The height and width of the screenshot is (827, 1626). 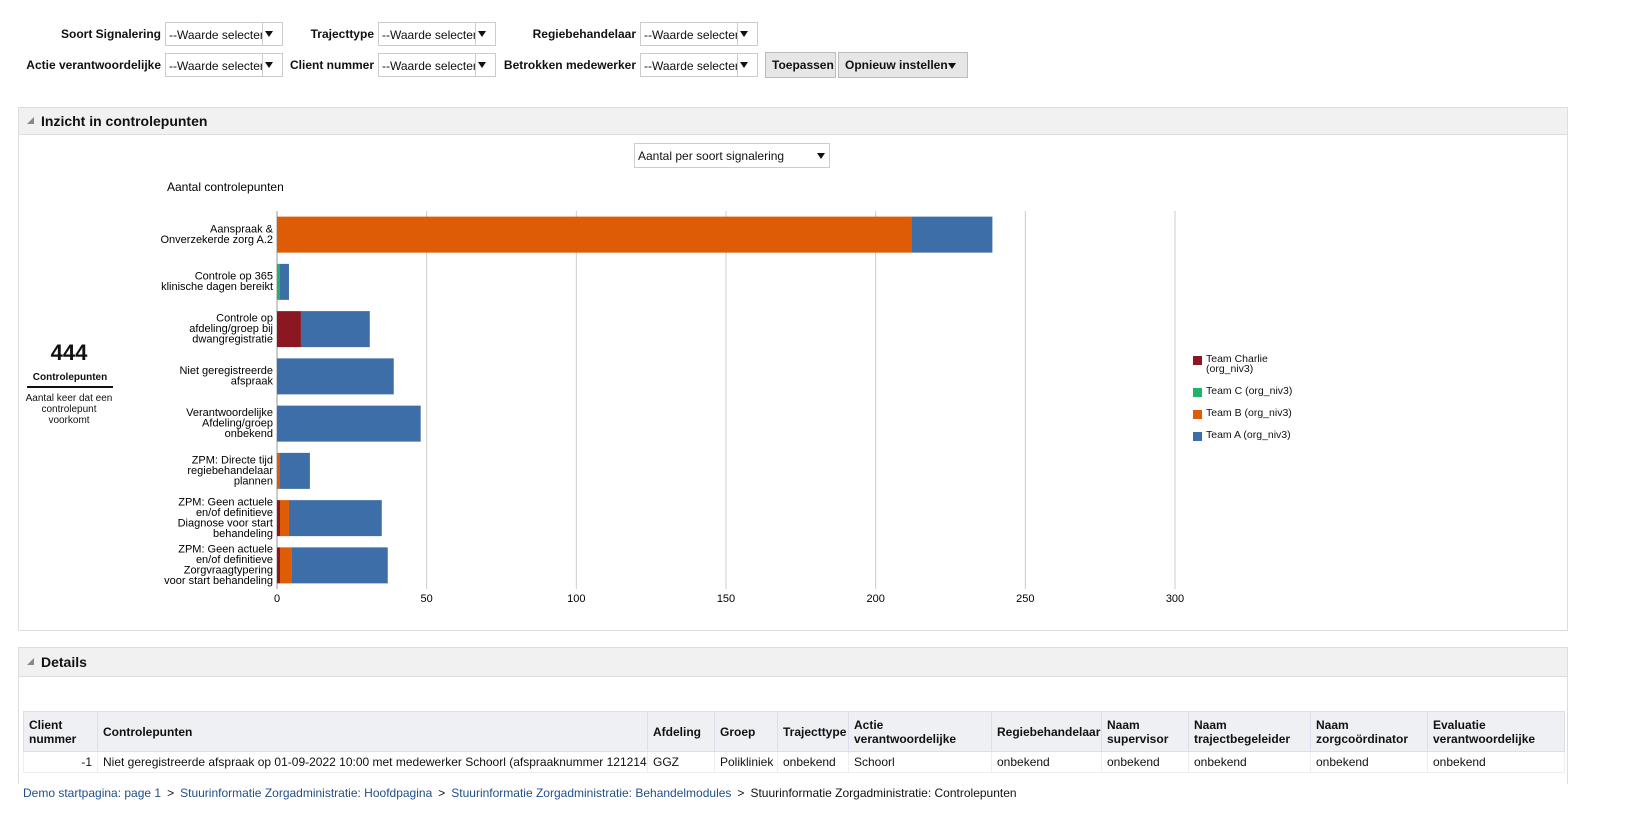 I want to click on column-header: Actie verantwoordelijke, so click(x=920, y=731).